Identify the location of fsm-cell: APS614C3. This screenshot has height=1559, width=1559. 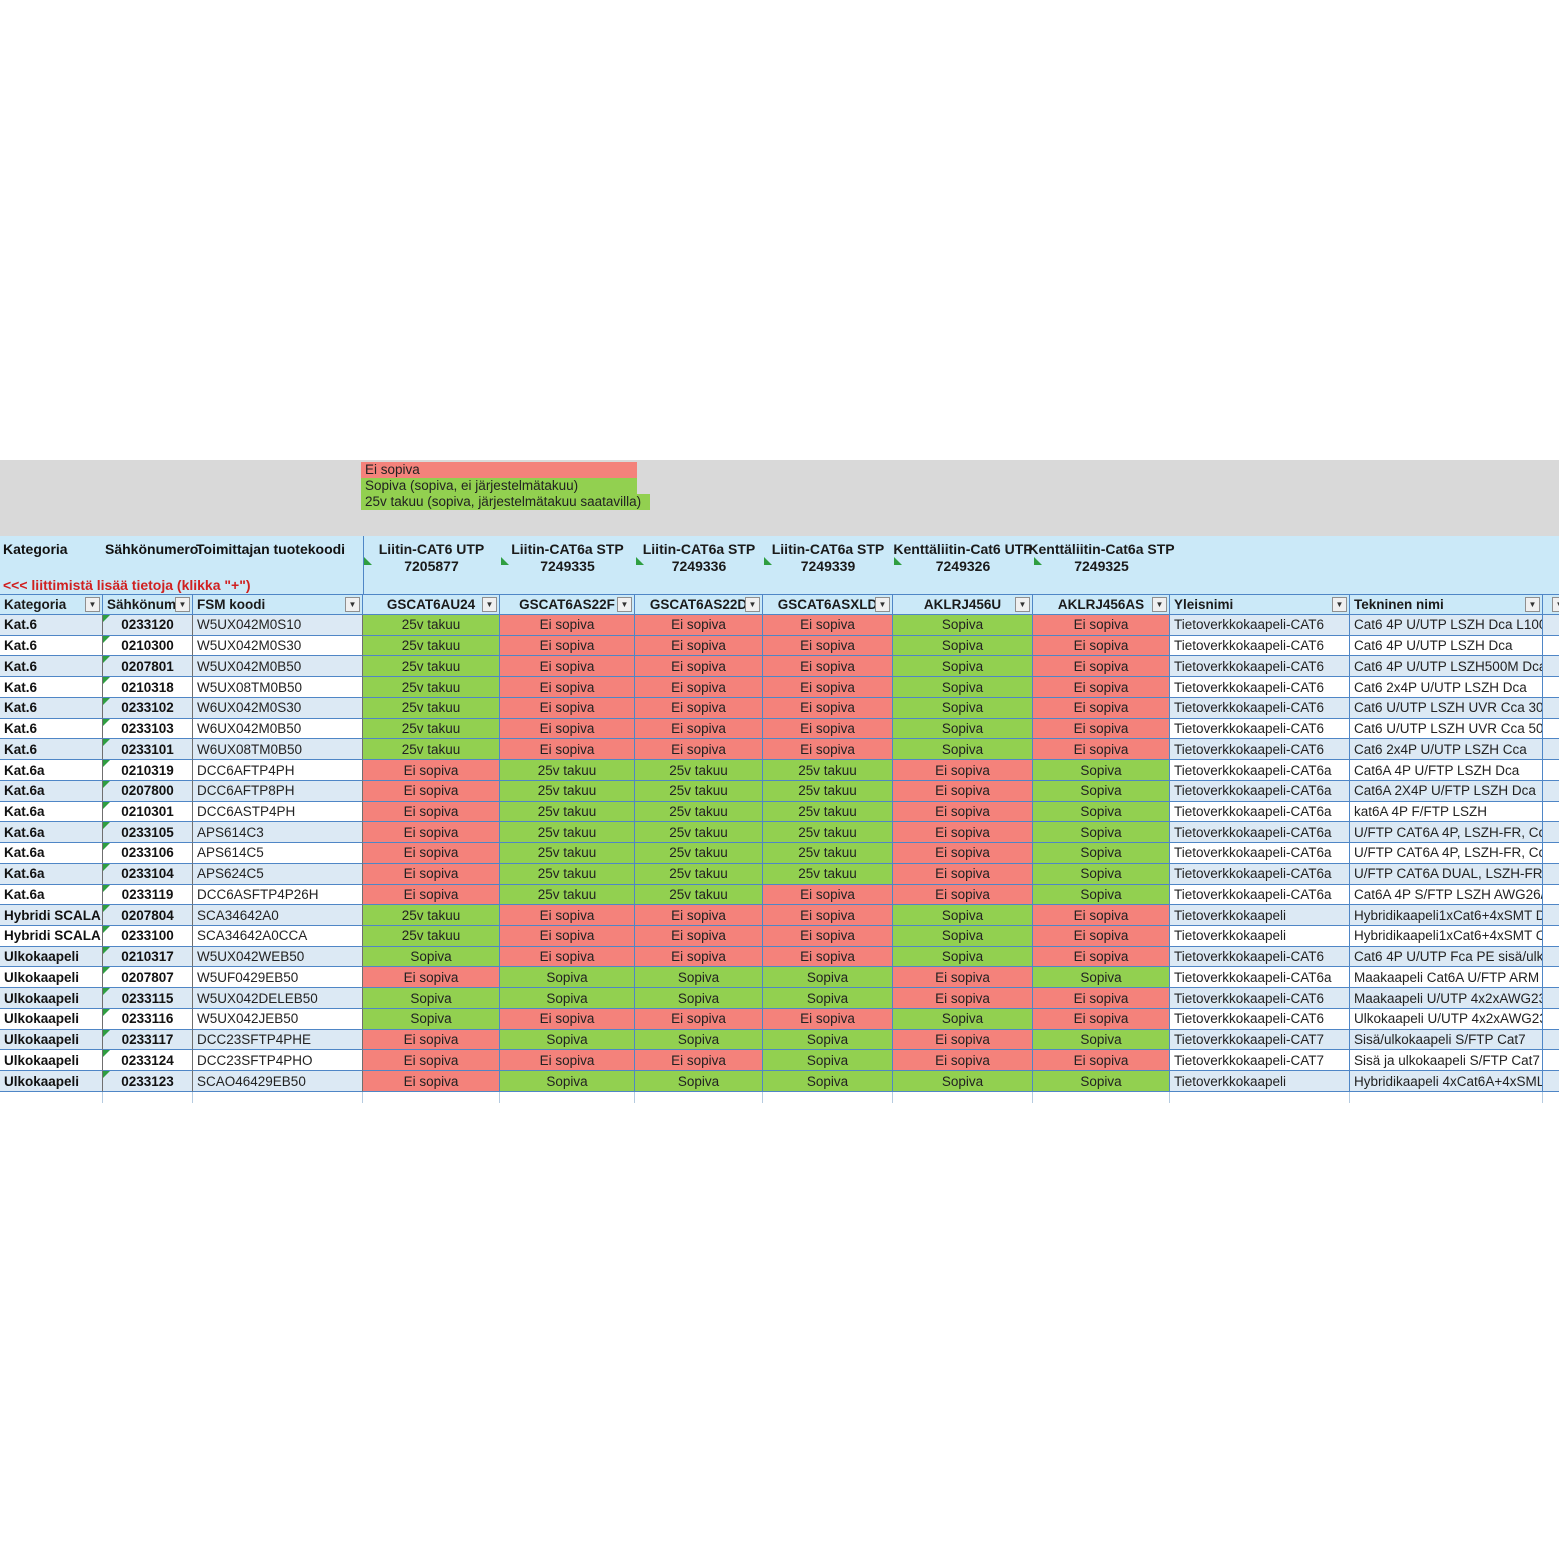
(278, 833).